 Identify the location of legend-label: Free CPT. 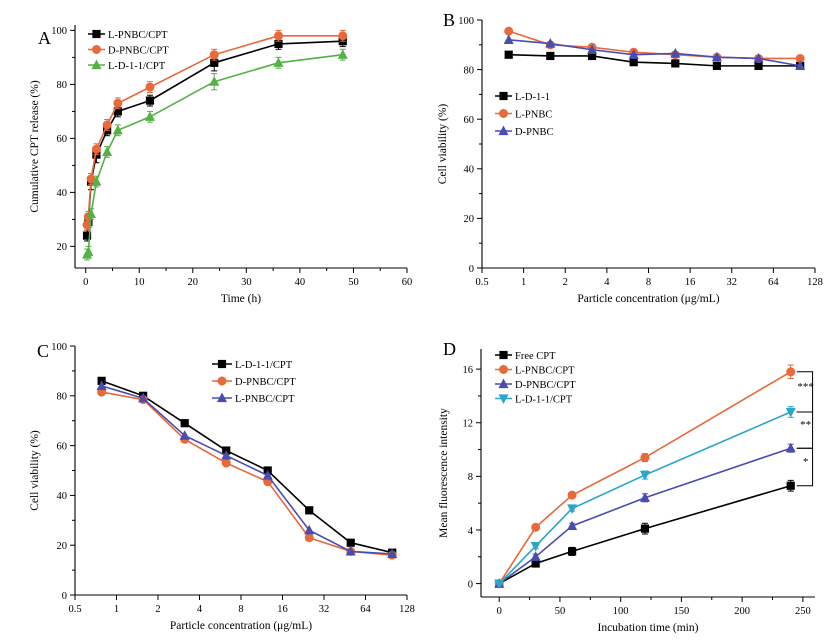
(535, 356).